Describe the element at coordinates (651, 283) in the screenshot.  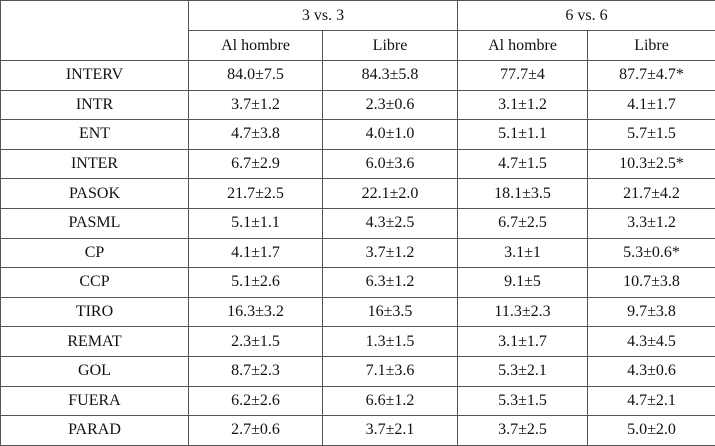
I see `cell: 10.7±3.8` at that location.